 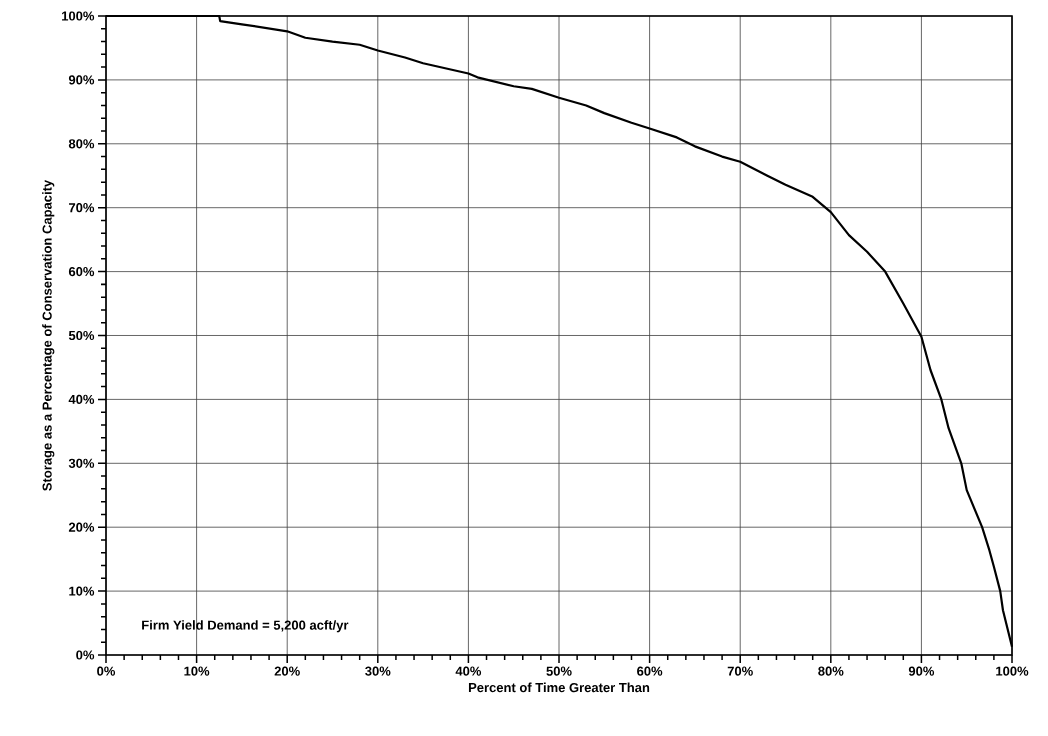 I want to click on y-tick-label: 0%, so click(x=85, y=655).